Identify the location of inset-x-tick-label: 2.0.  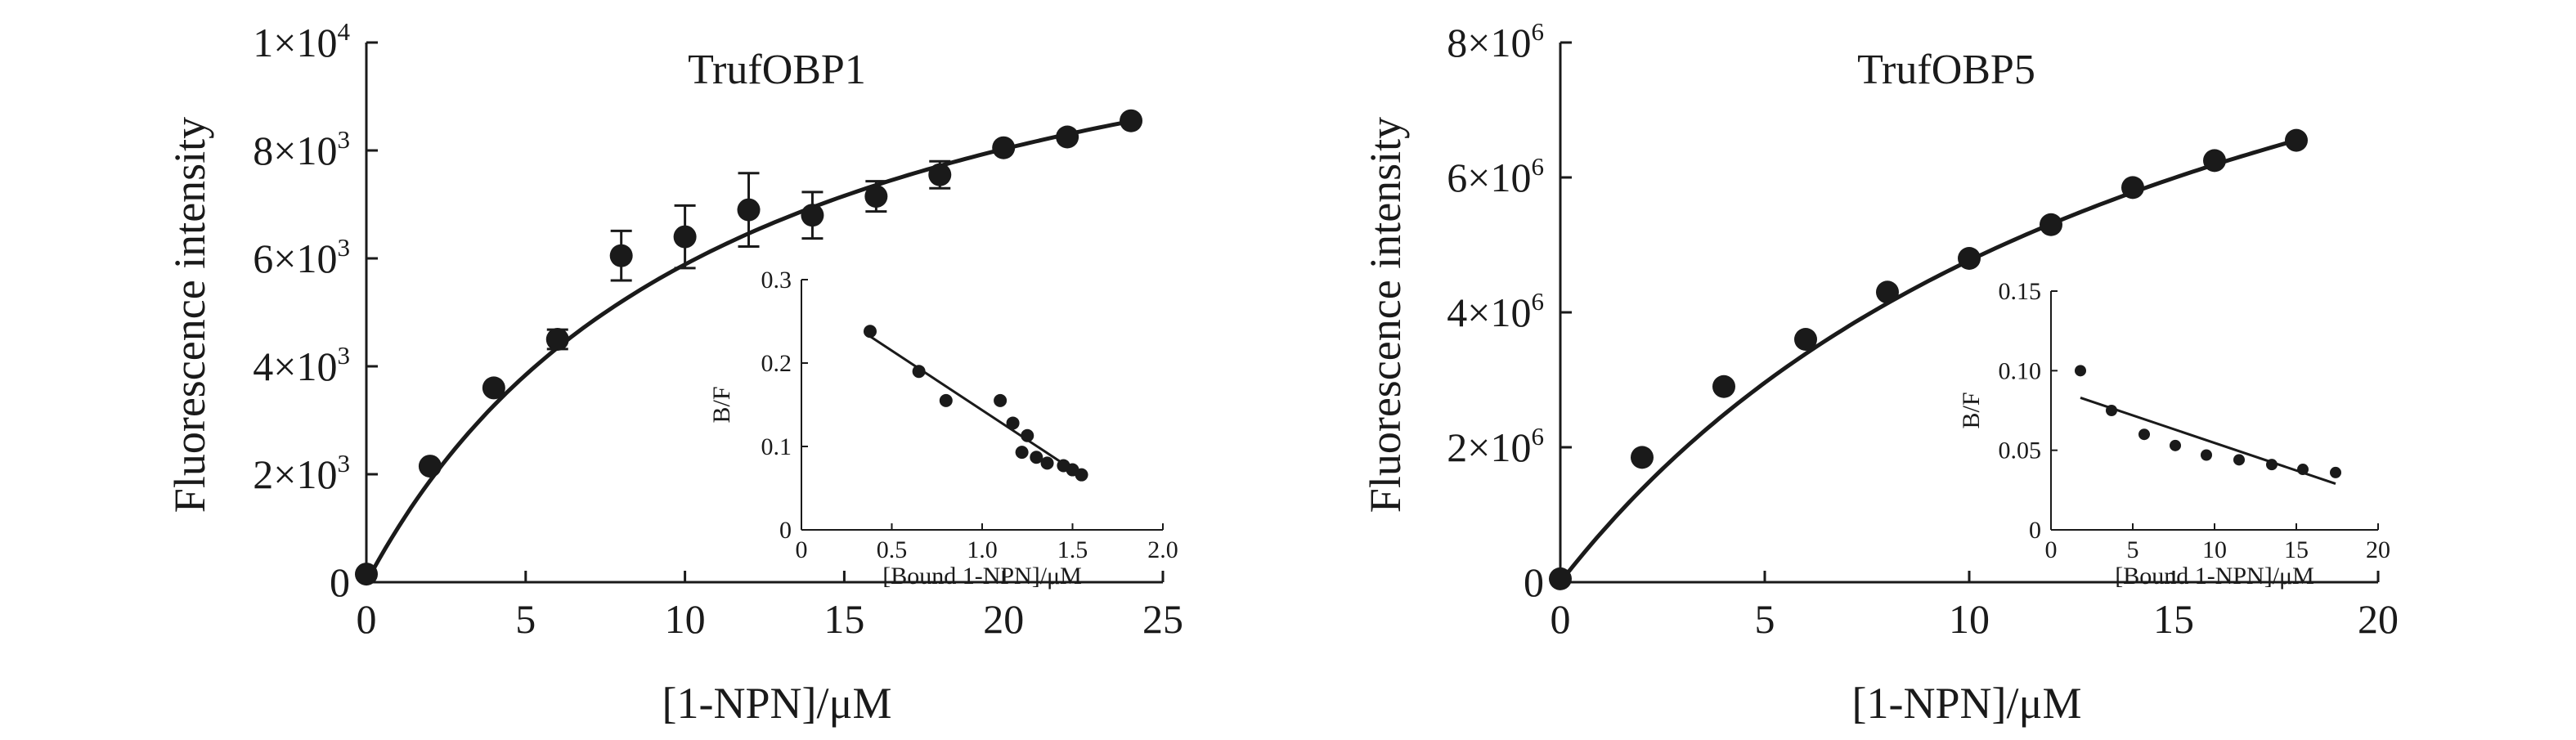
(1162, 549).